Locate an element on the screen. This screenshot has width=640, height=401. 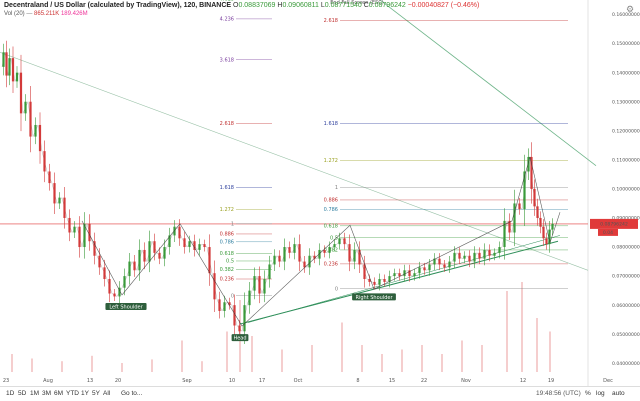
close-value: 0.08796242 is located at coordinates (387, 5).